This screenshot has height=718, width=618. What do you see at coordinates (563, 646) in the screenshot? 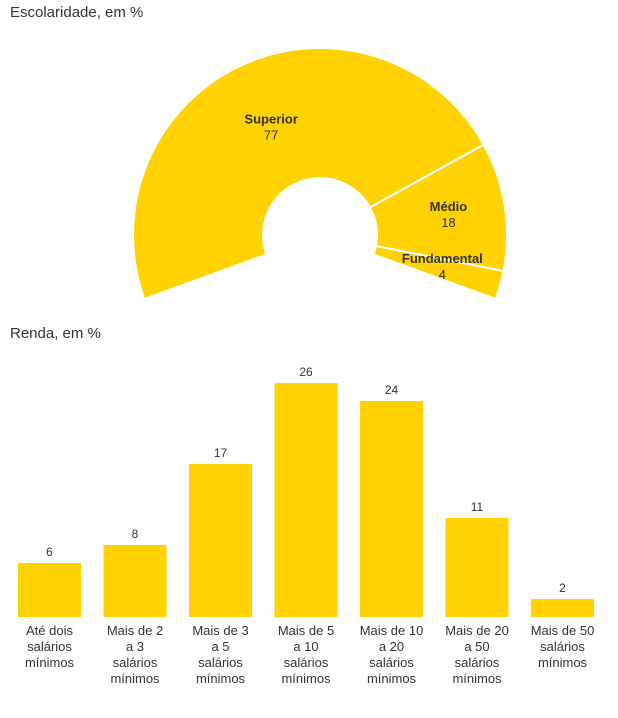
I see `category-label-7: Mais de 50 salários mínimos` at bounding box center [563, 646].